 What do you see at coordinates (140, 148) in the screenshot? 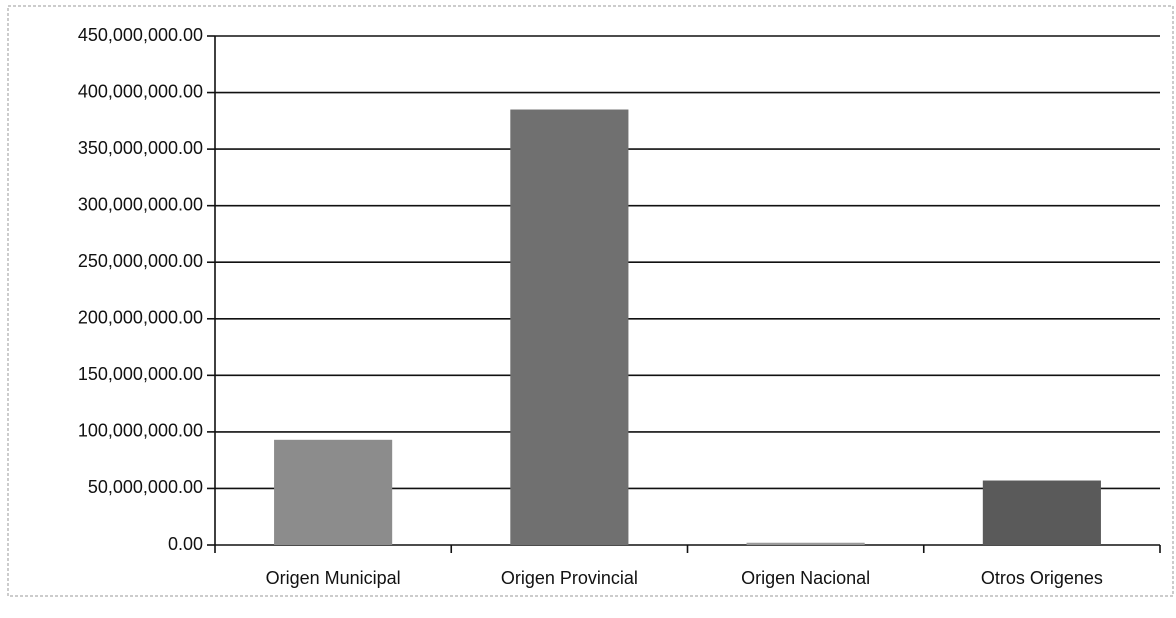
I see `y-tick-label: 350,000,000.00` at bounding box center [140, 148].